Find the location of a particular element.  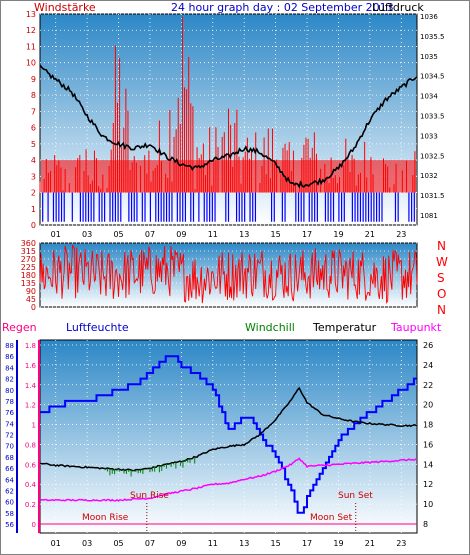

pressure-tick-label: 1033 is located at coordinates (429, 136).